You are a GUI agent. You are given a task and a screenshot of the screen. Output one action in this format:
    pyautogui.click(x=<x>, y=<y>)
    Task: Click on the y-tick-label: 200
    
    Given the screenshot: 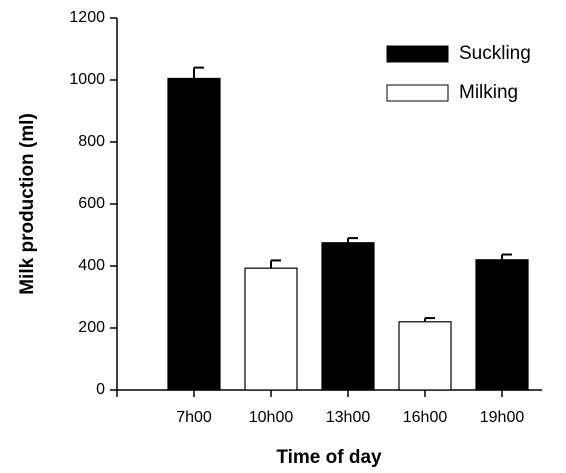 What is the action you would take?
    pyautogui.click(x=91, y=327)
    